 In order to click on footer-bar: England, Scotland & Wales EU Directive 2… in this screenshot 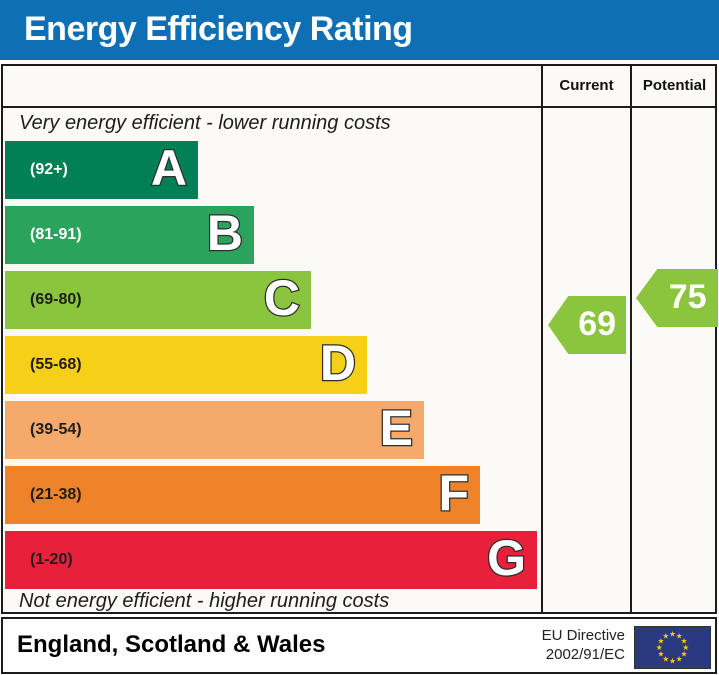, I will do `click(359, 645)`.